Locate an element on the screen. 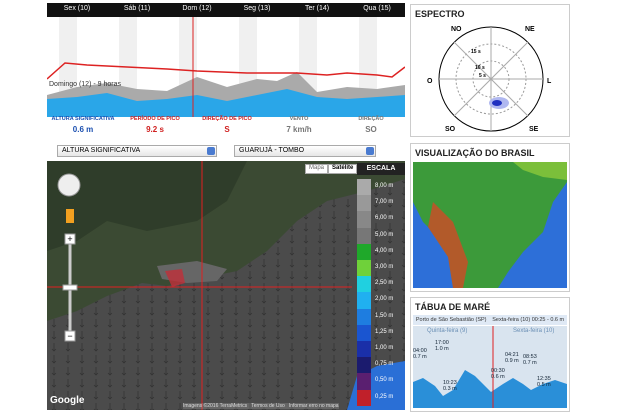  tide-time: 04:21 is located at coordinates (512, 355).